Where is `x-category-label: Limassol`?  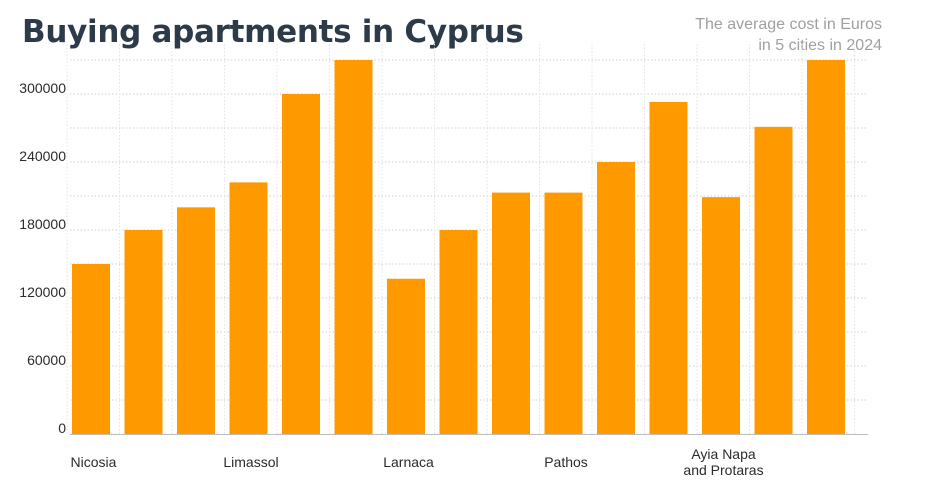 x-category-label: Limassol is located at coordinates (250, 462).